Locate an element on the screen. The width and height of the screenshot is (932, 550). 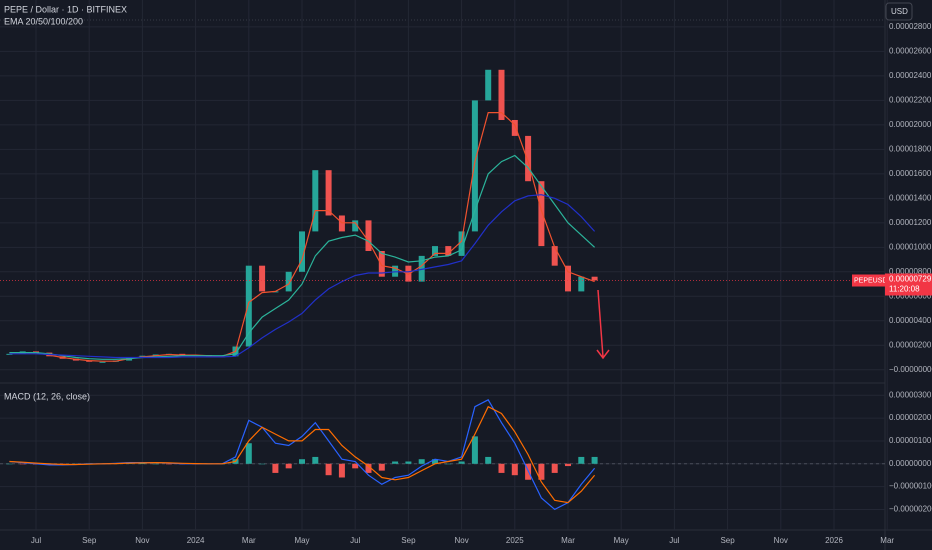
y-tick-label: 0.00001800 is located at coordinates (910, 148).